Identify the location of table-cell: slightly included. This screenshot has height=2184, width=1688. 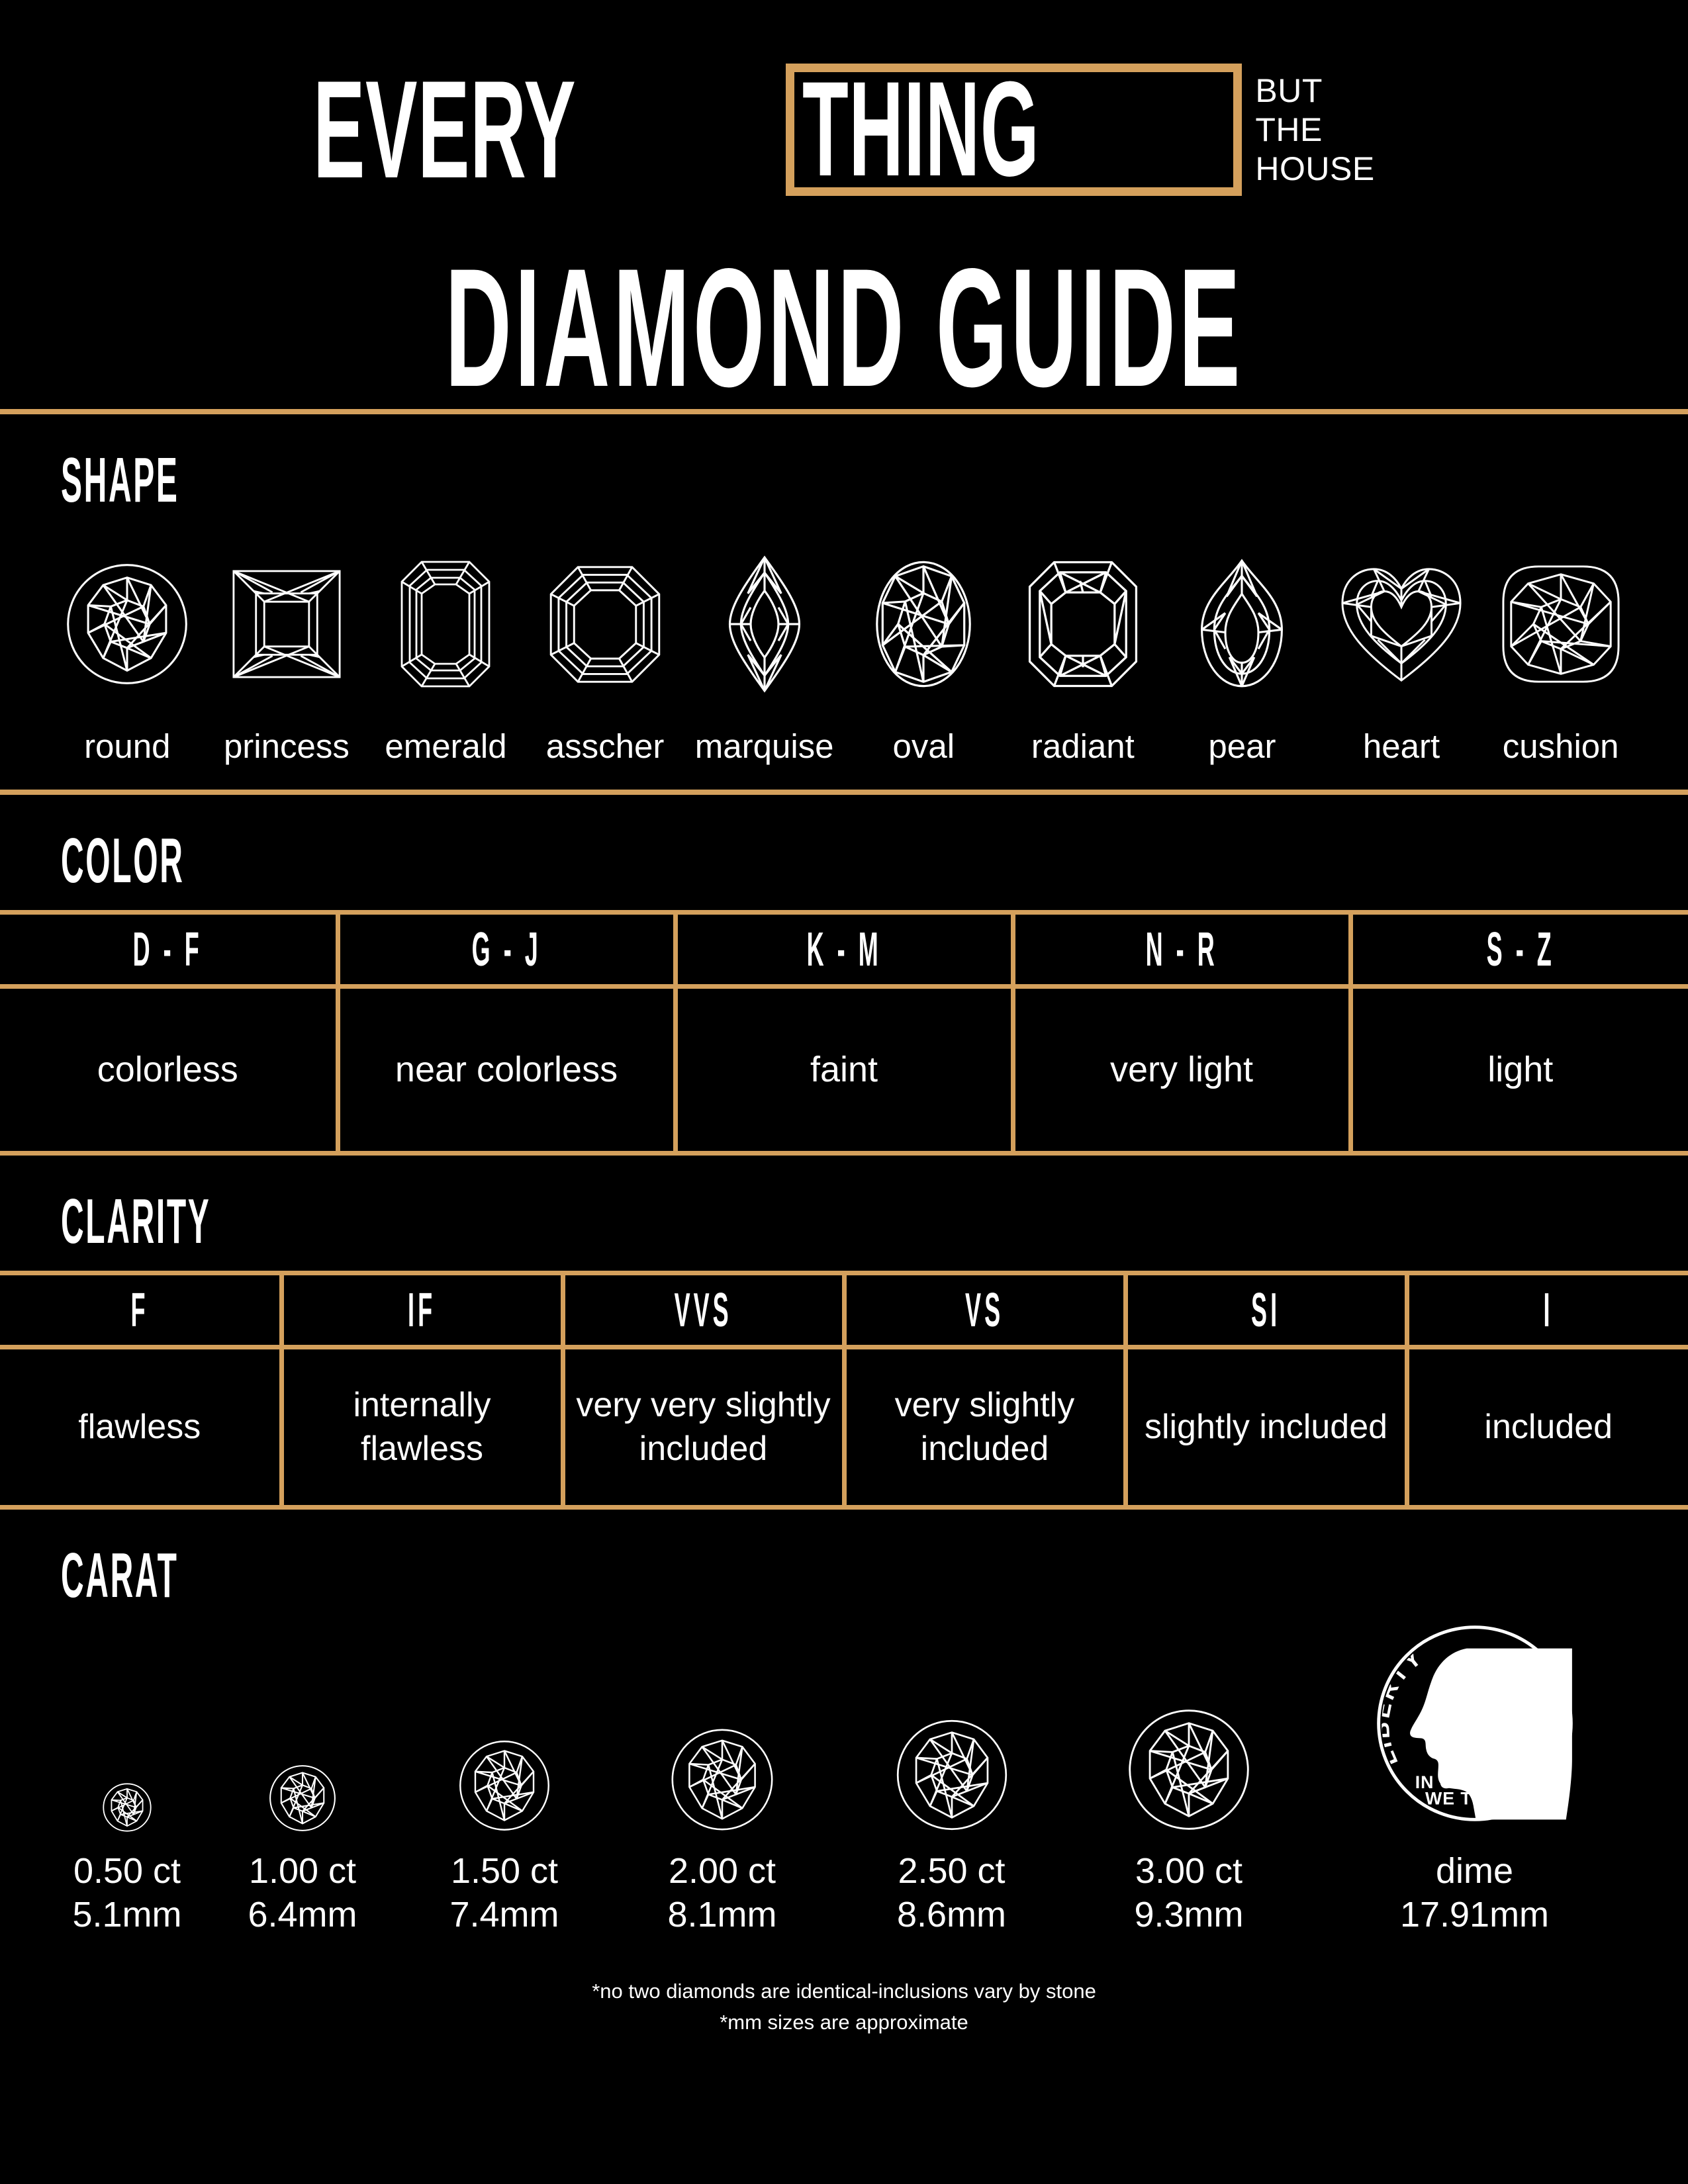
(1265, 1428).